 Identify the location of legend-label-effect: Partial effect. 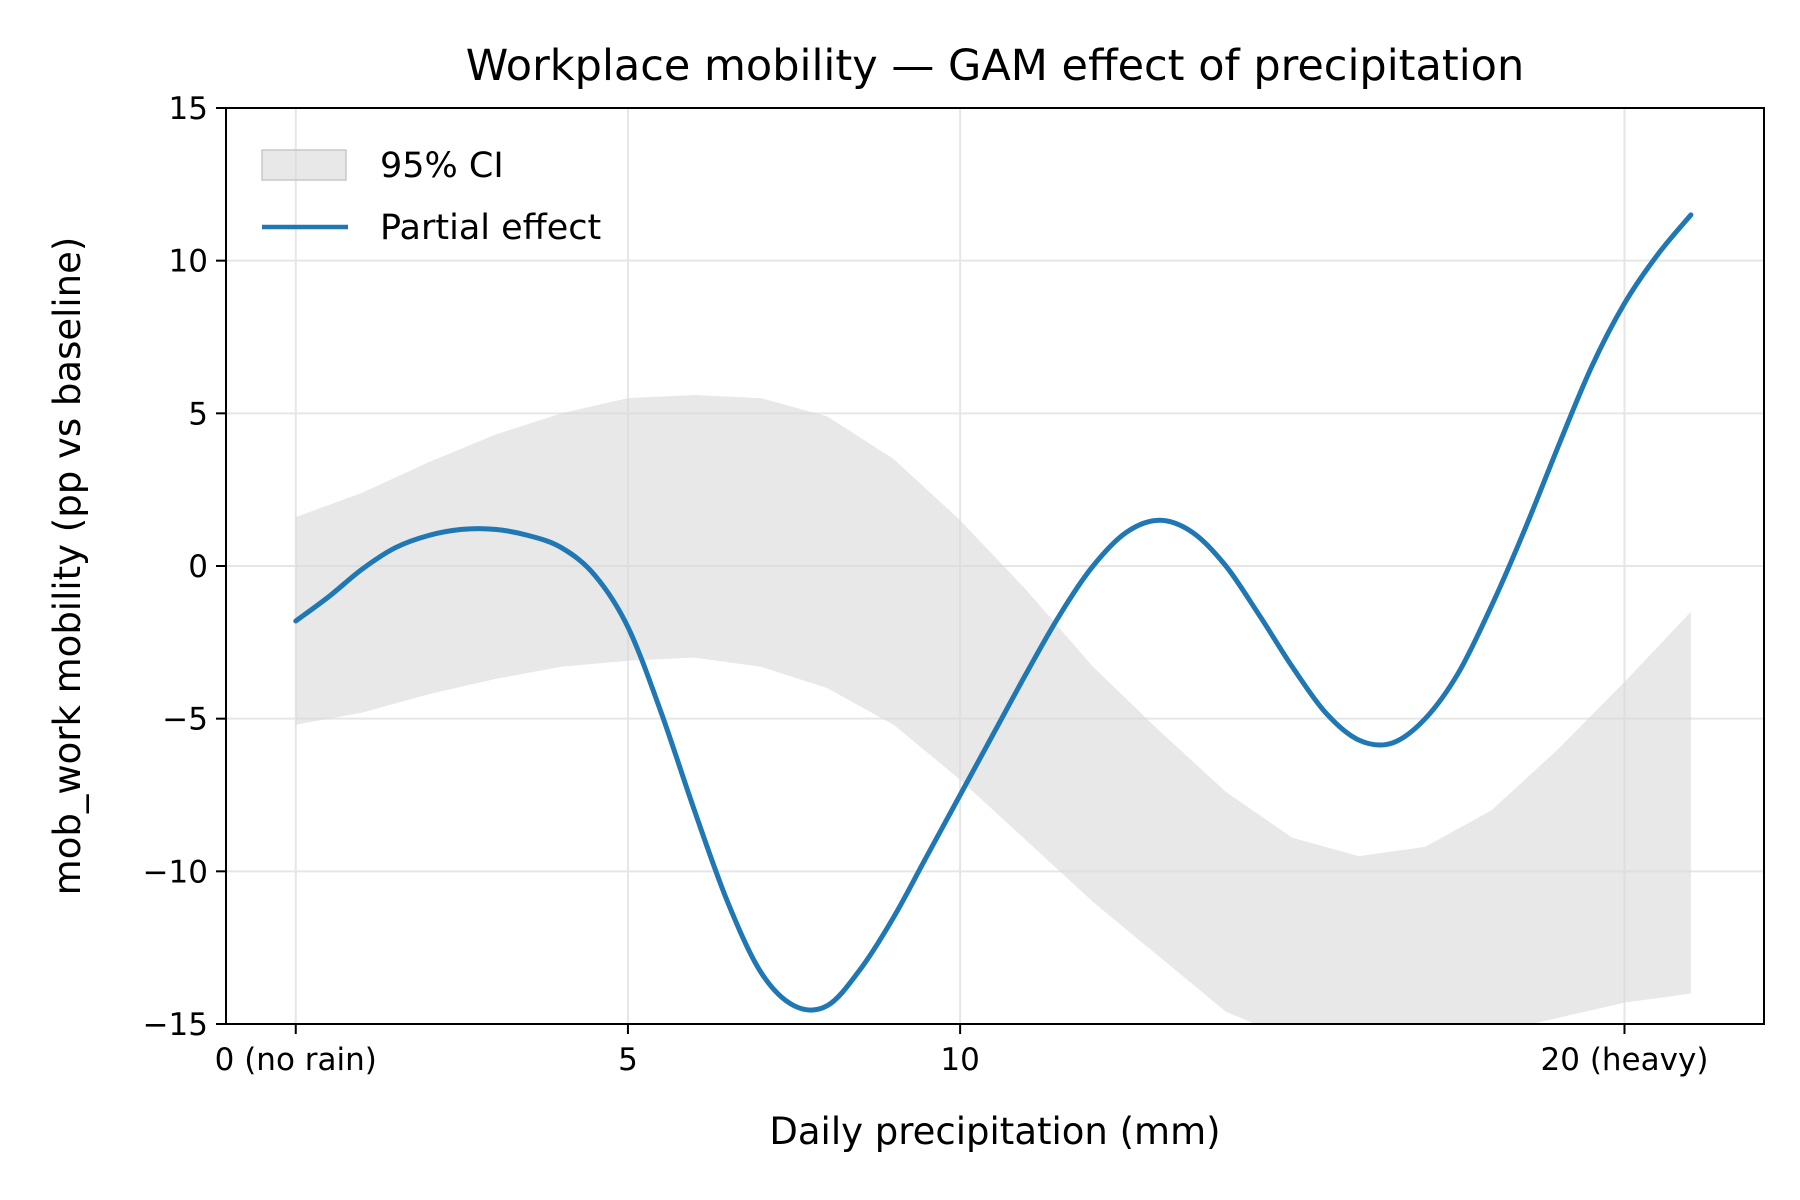
(490, 228).